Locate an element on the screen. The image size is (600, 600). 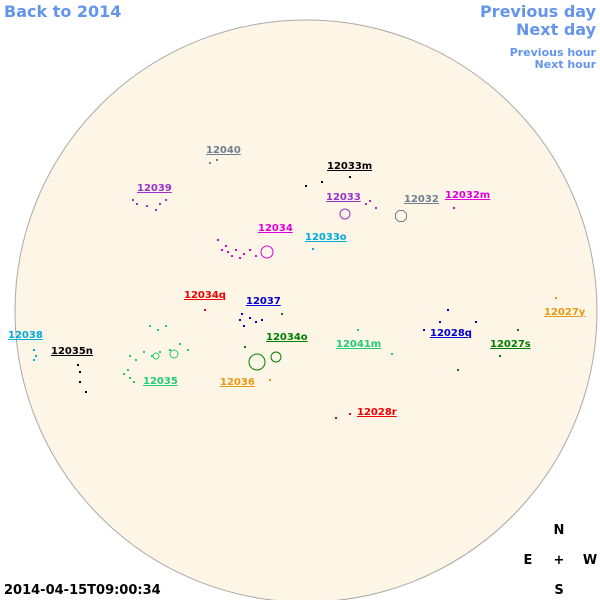
compass-west: W is located at coordinates (590, 560).